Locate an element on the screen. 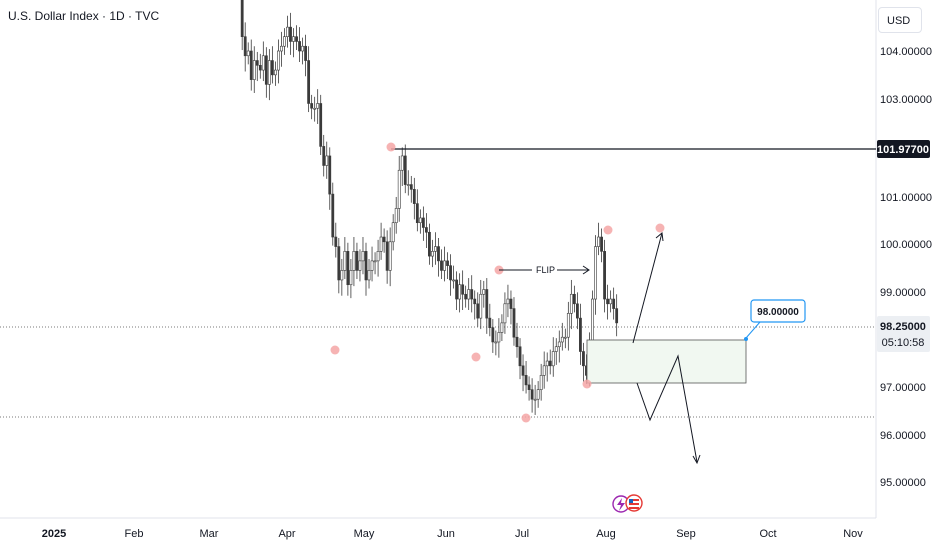 The width and height of the screenshot is (932, 550). price-tick: 96.00000 is located at coordinates (903, 436).